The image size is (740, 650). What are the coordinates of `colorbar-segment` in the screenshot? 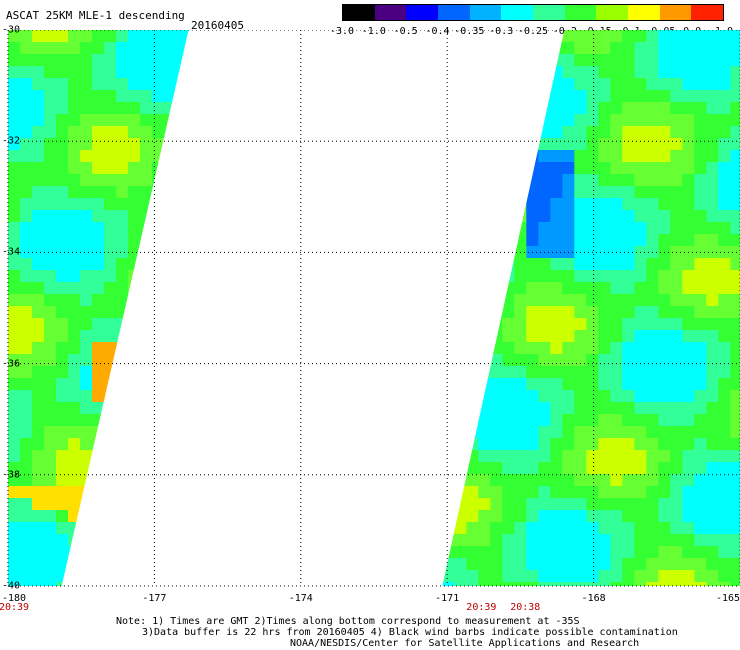 It's located at (675, 12).